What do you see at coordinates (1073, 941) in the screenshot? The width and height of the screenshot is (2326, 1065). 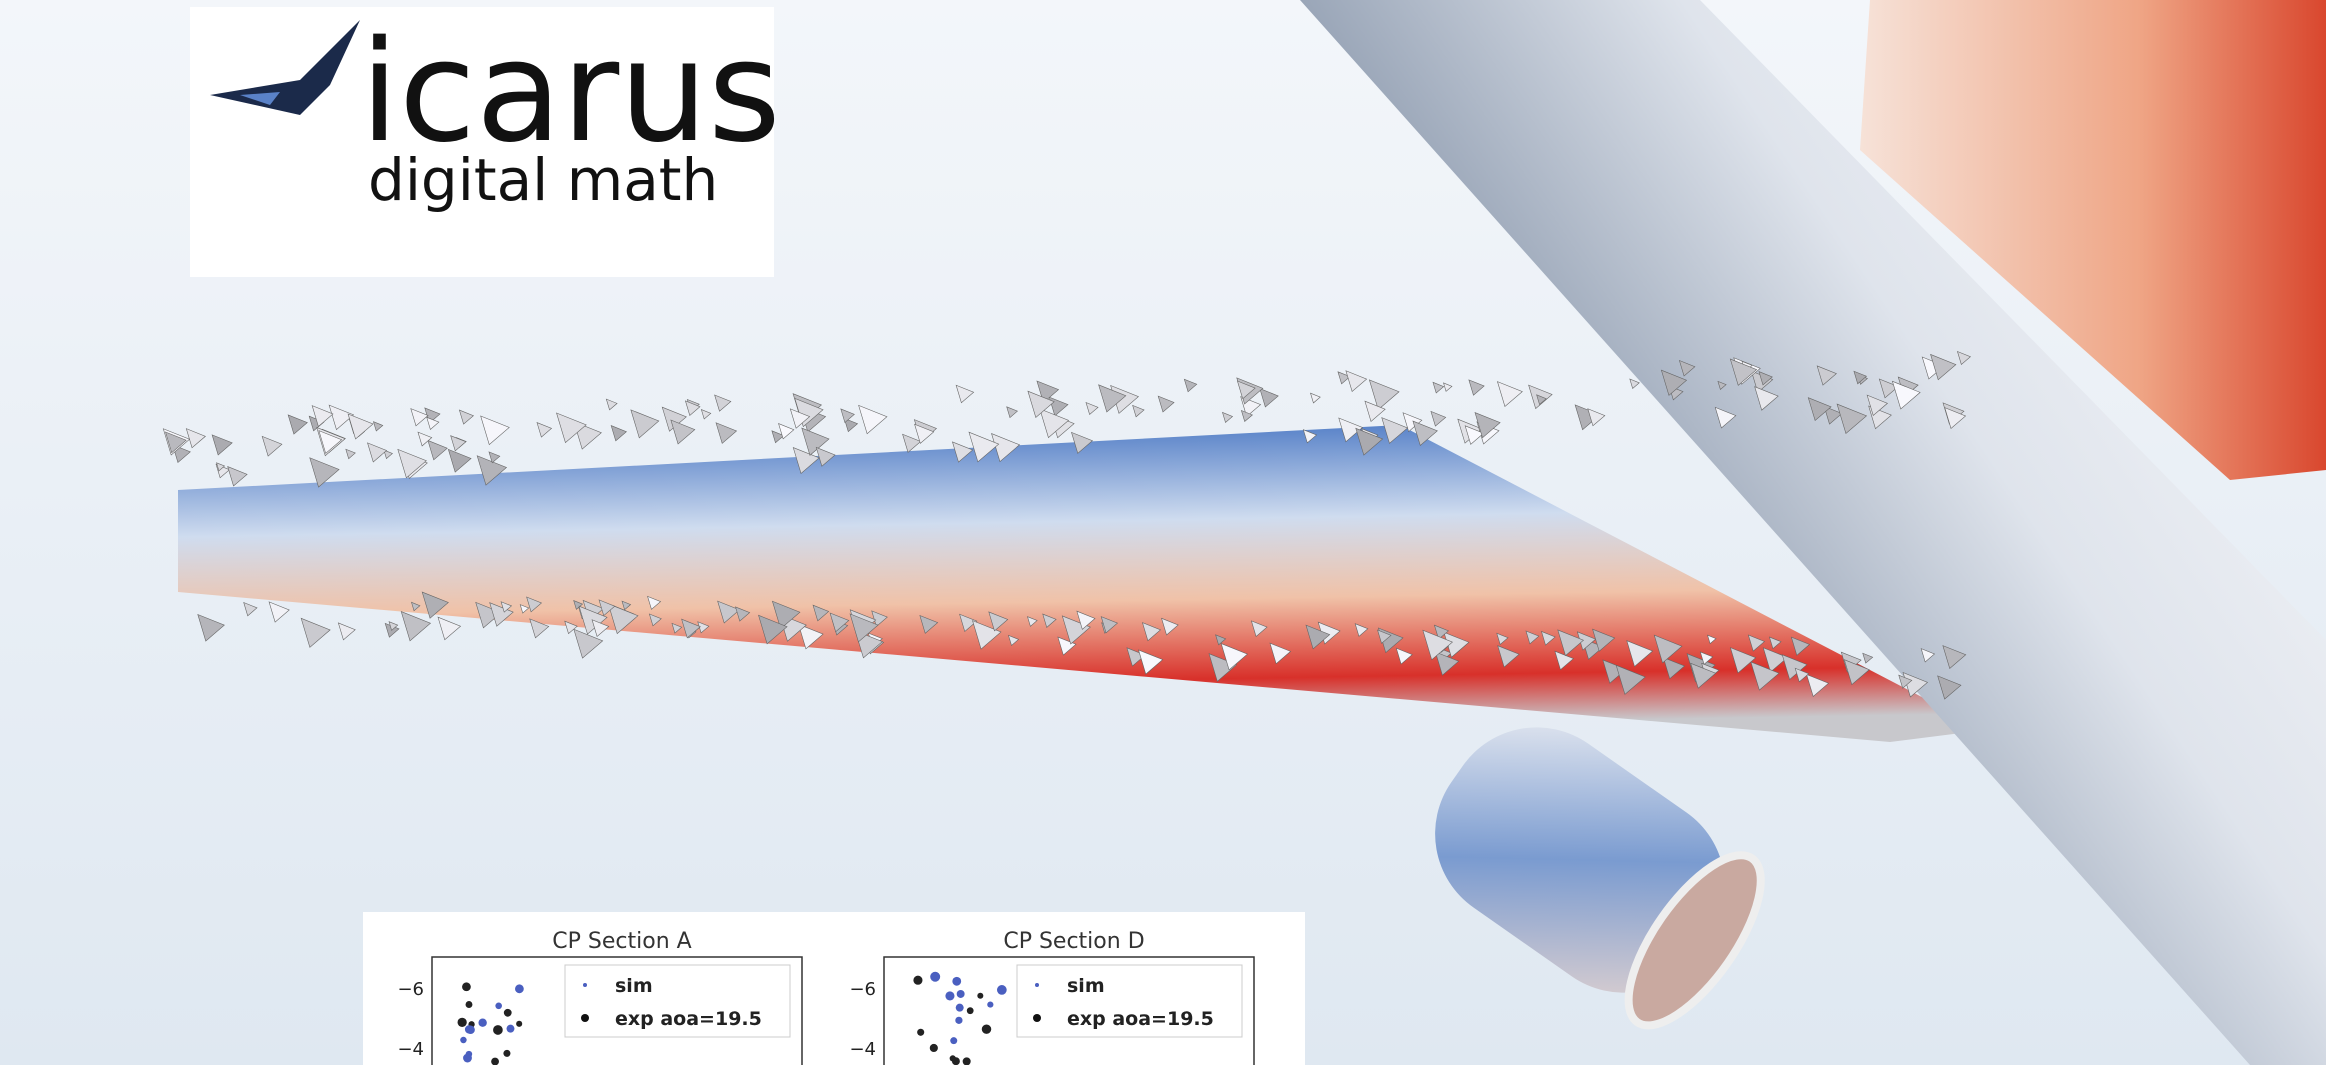 I see `inset-title: CP Section D` at bounding box center [1073, 941].